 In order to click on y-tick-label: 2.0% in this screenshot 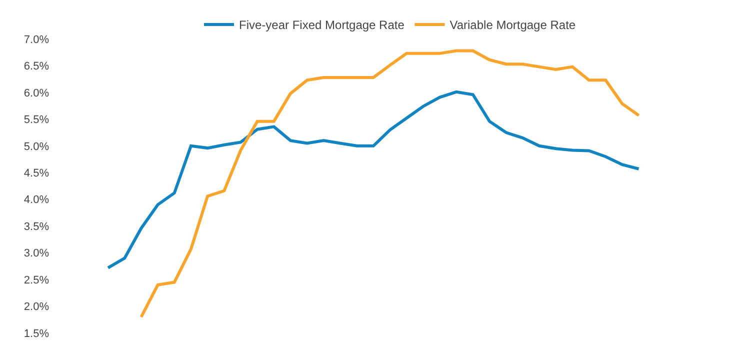, I will do `click(37, 307)`.